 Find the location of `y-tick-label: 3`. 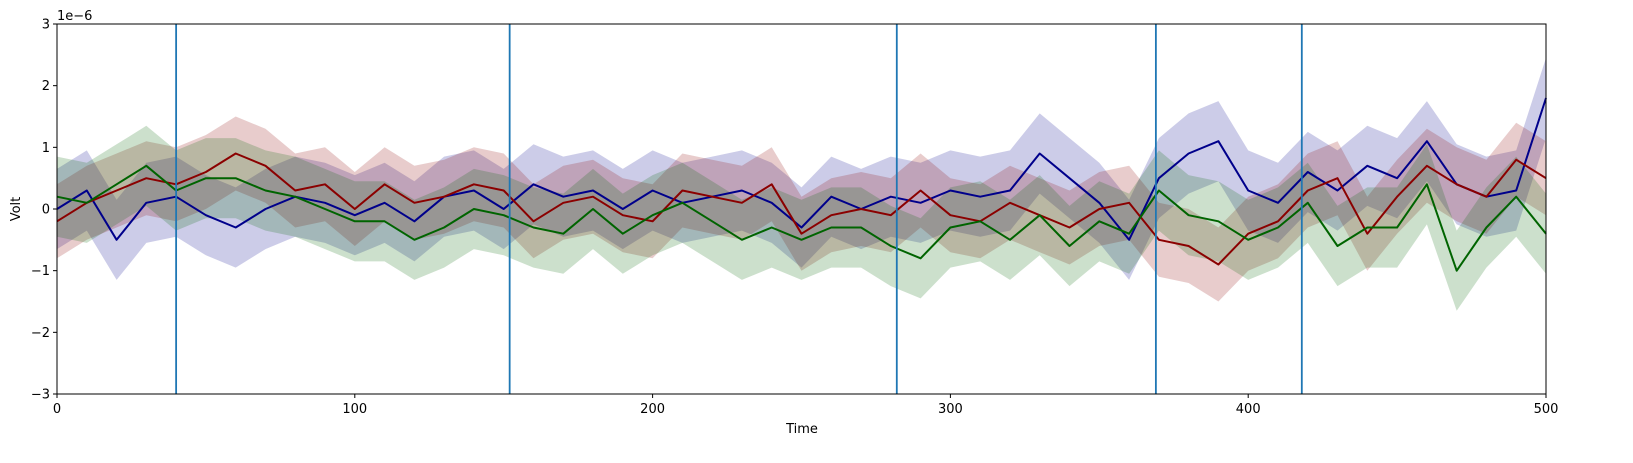

y-tick-label: 3 is located at coordinates (46, 25).